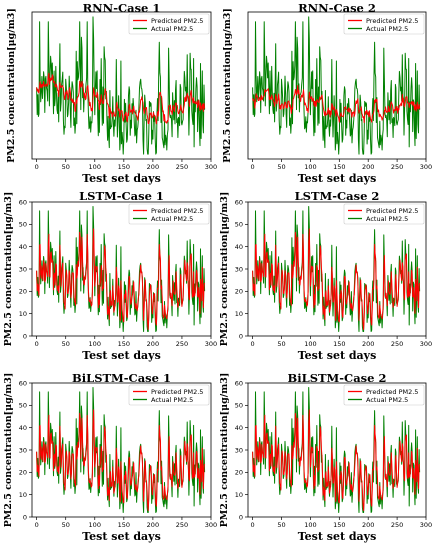  What do you see at coordinates (337, 196) in the screenshot?
I see `chart-title: LSTM-Case 2` at bounding box center [337, 196].